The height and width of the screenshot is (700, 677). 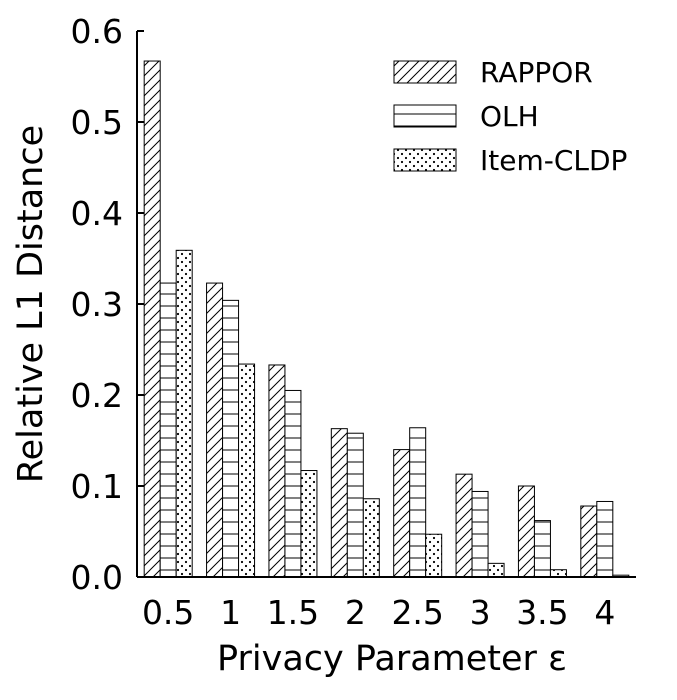 What do you see at coordinates (97, 486) in the screenshot?
I see `y-tick-label: 0.1` at bounding box center [97, 486].